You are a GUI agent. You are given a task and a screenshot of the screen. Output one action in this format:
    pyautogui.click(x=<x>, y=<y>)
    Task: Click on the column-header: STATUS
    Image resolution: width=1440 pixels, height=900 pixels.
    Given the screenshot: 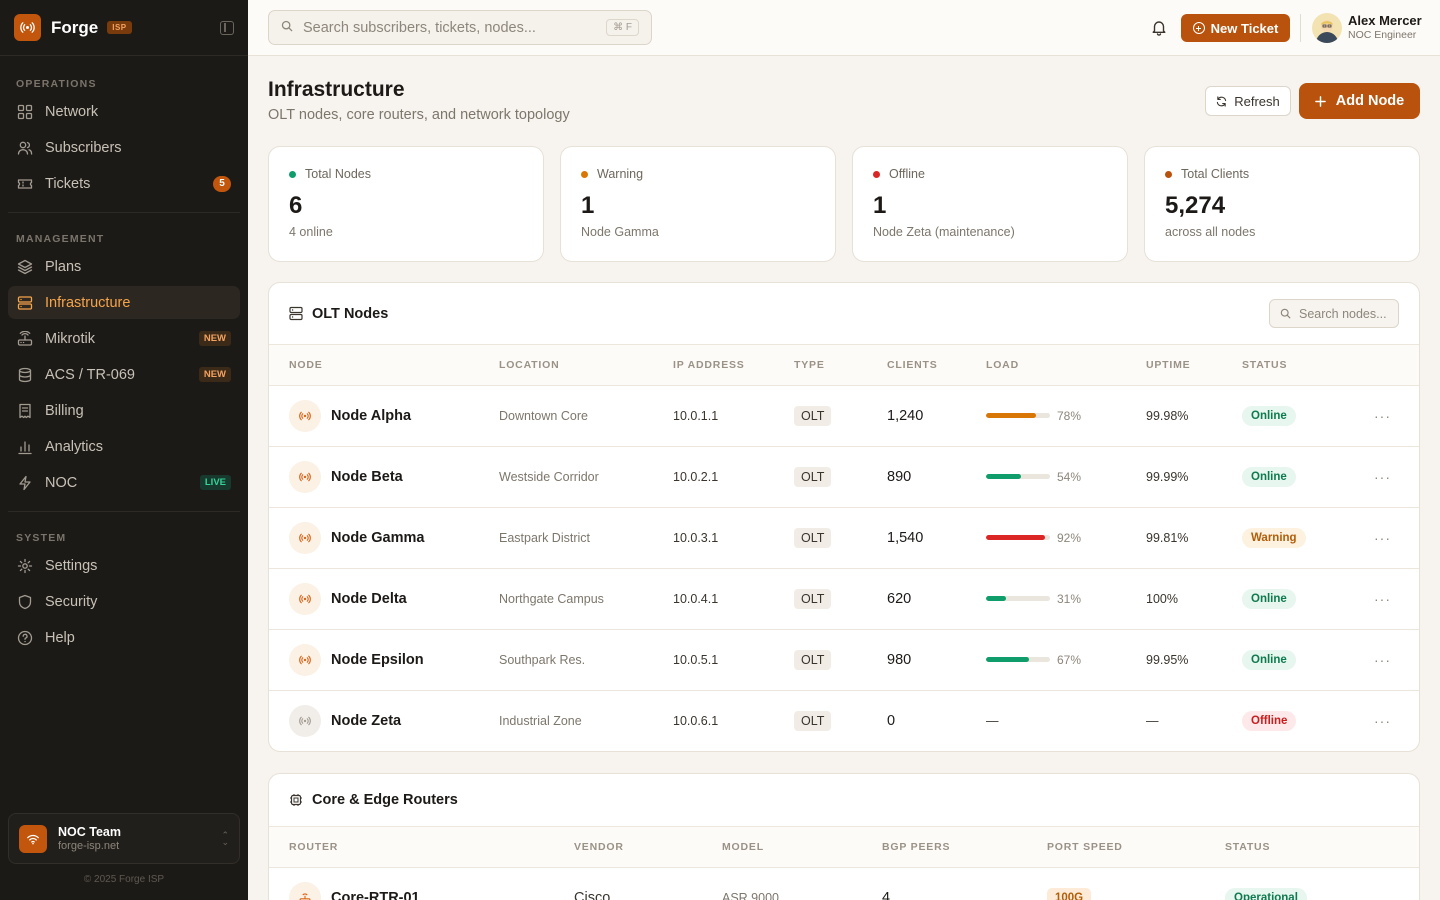 What is the action you would take?
    pyautogui.click(x=1308, y=365)
    